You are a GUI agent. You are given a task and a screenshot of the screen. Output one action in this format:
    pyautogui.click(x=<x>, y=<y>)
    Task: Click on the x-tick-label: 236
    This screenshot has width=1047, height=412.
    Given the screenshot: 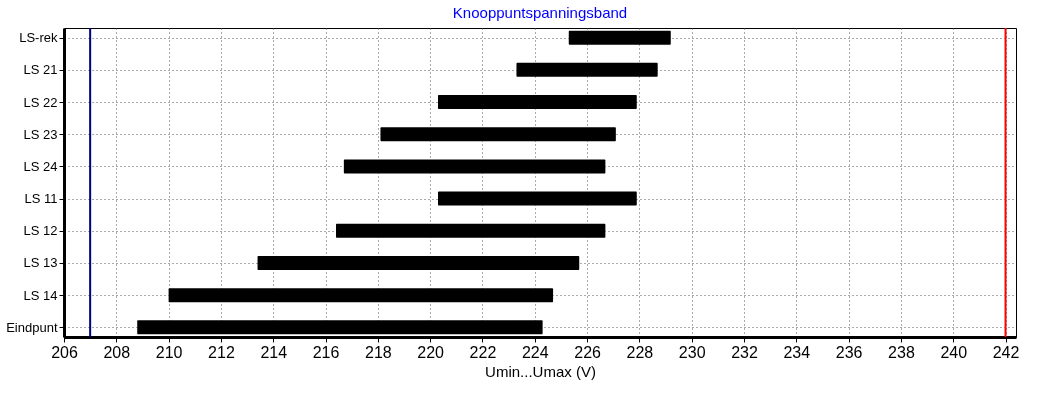 What is the action you would take?
    pyautogui.click(x=849, y=352)
    